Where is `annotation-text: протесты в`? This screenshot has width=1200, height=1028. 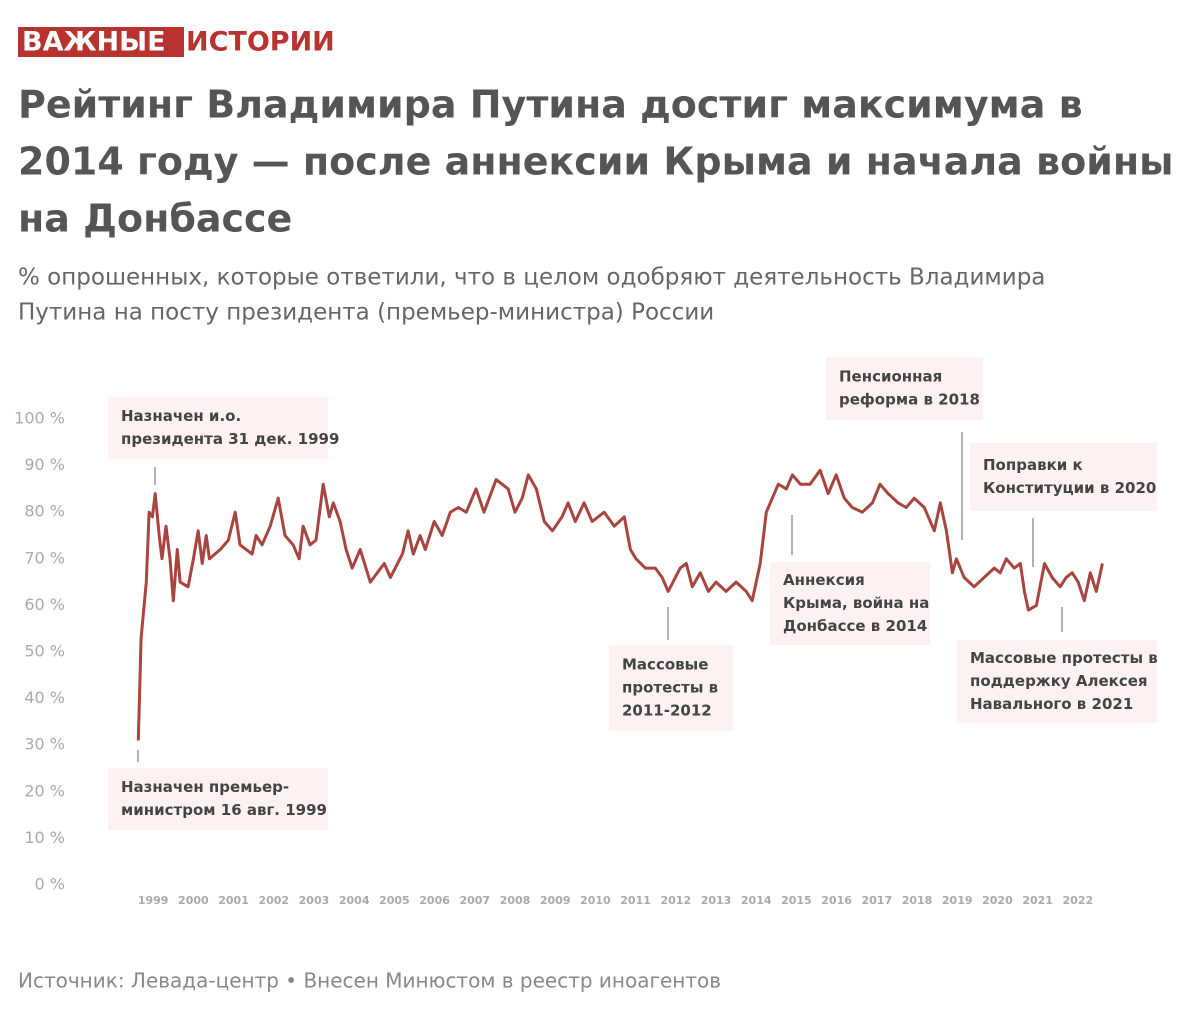
annotation-text: протесты в is located at coordinates (670, 688).